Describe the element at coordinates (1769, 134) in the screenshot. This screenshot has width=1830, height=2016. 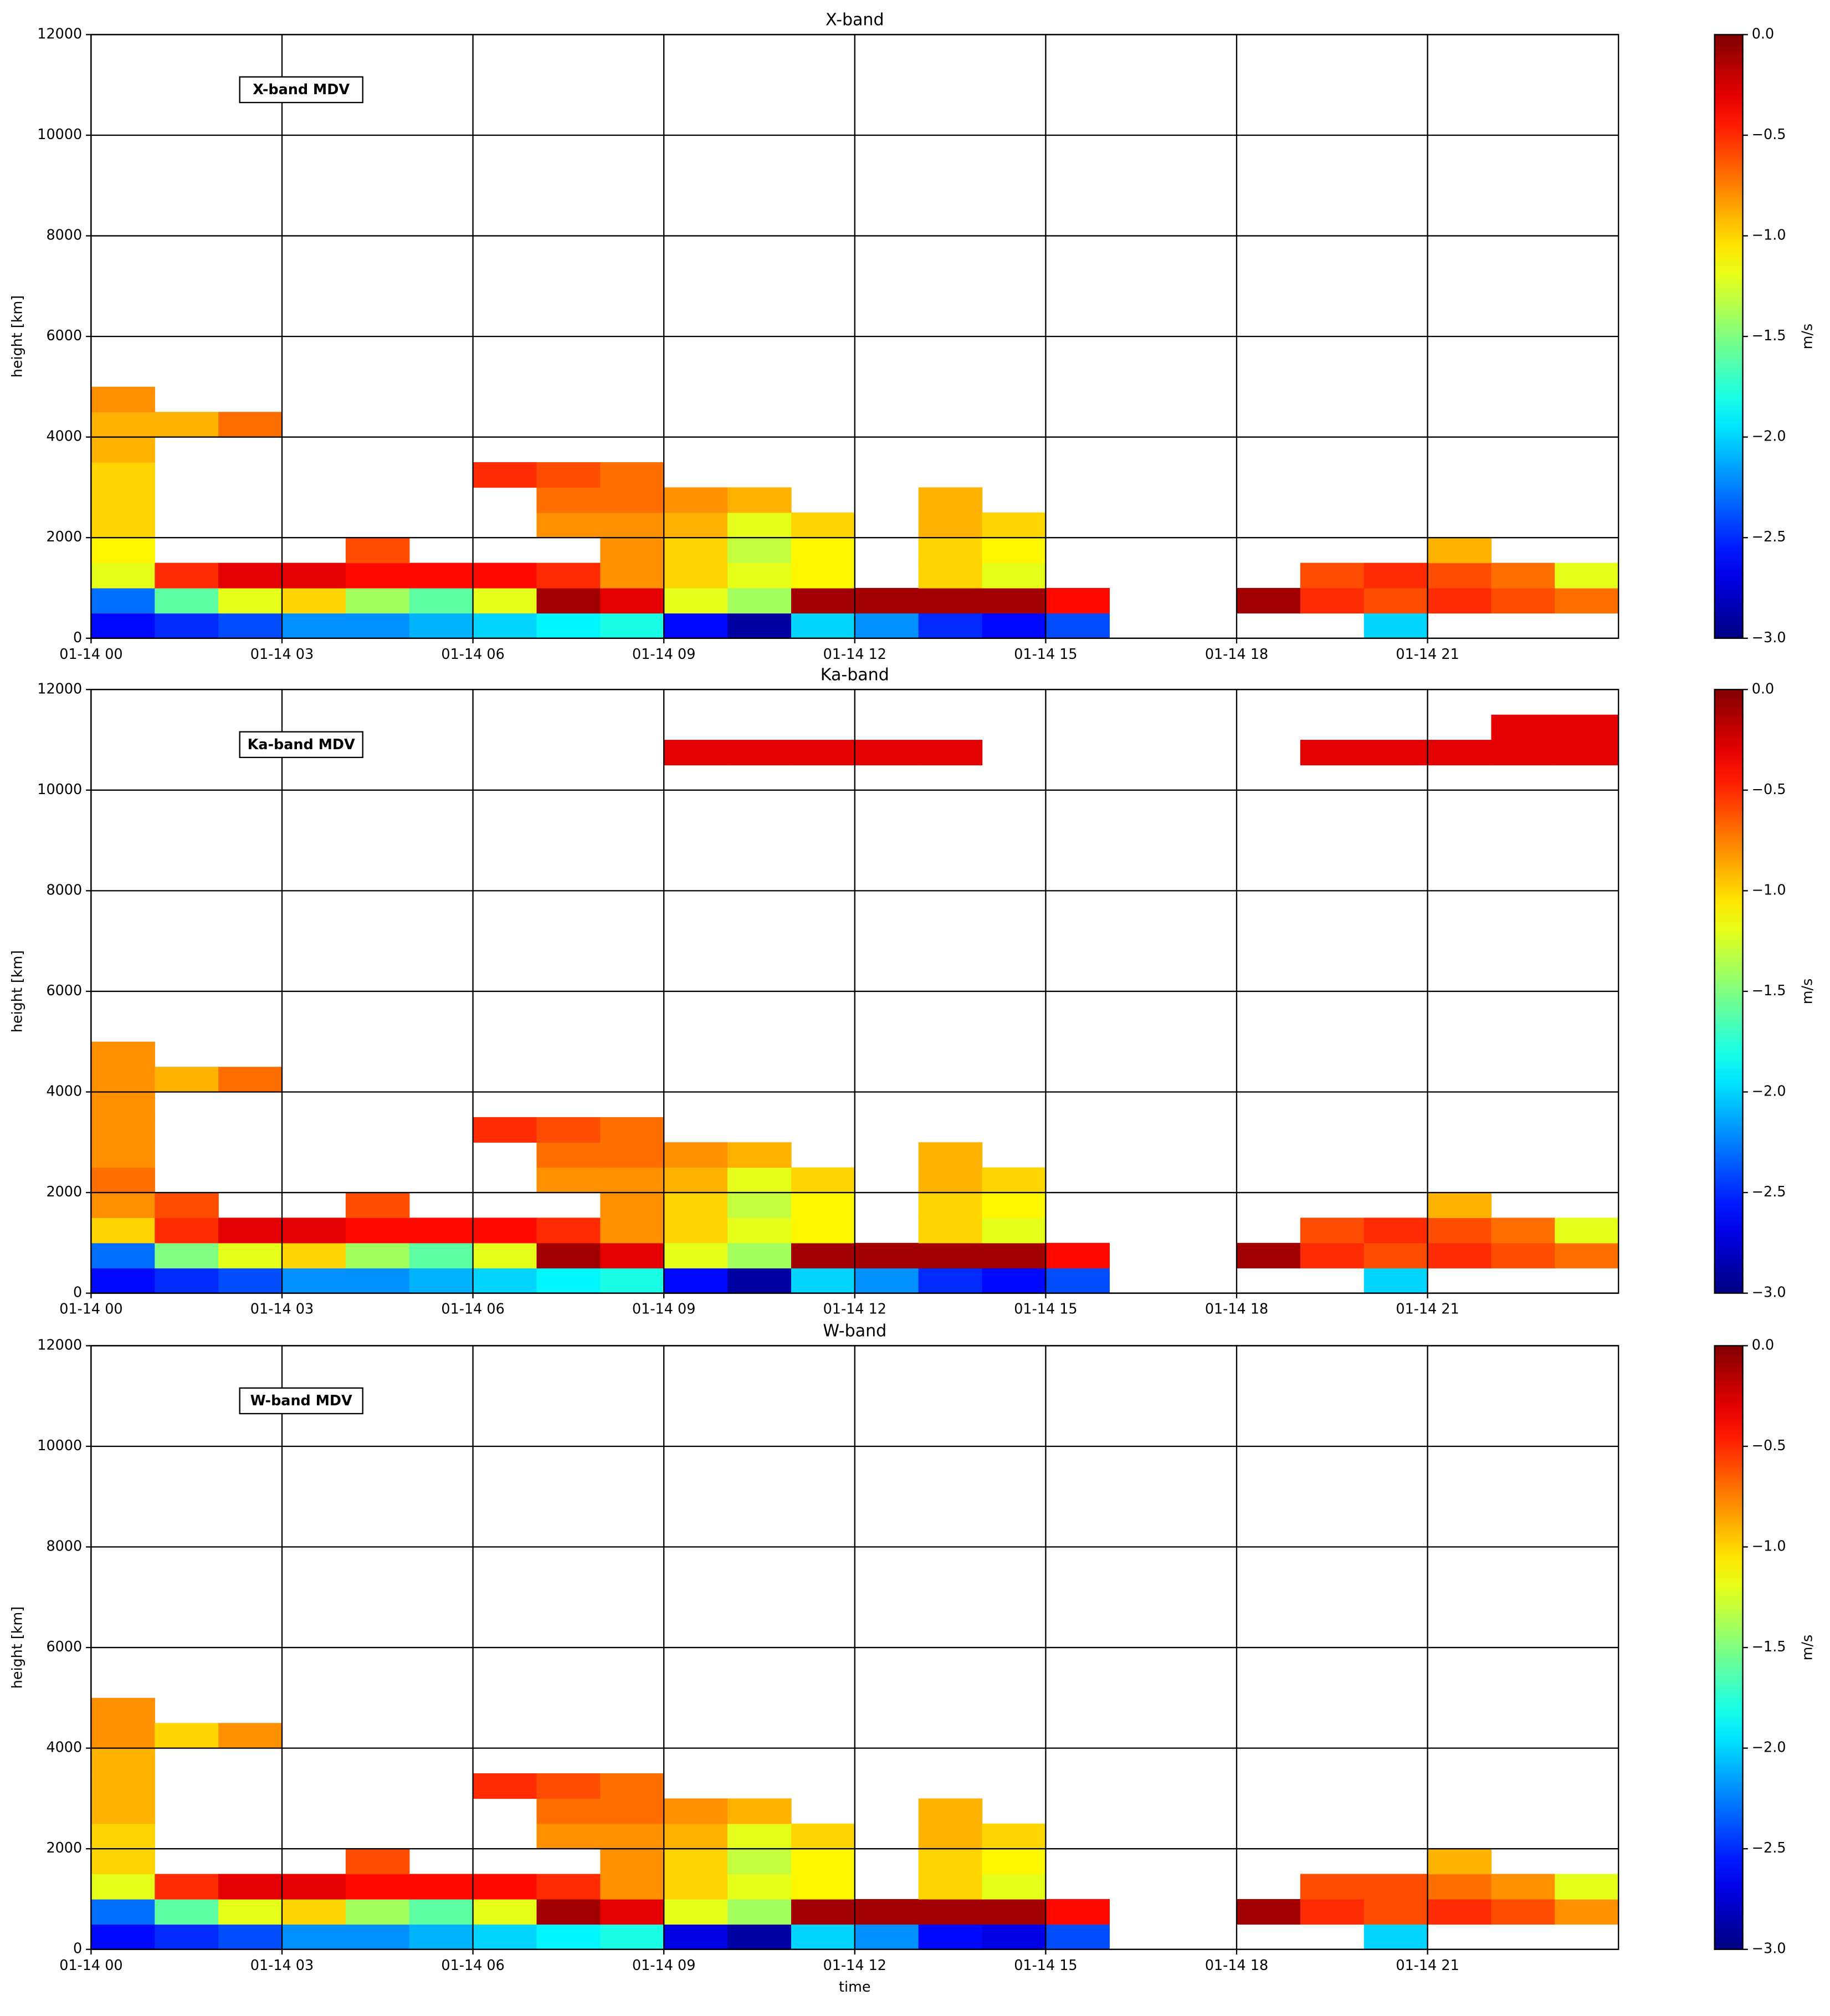
I see `colorbar-tick-label: −0.5` at that location.